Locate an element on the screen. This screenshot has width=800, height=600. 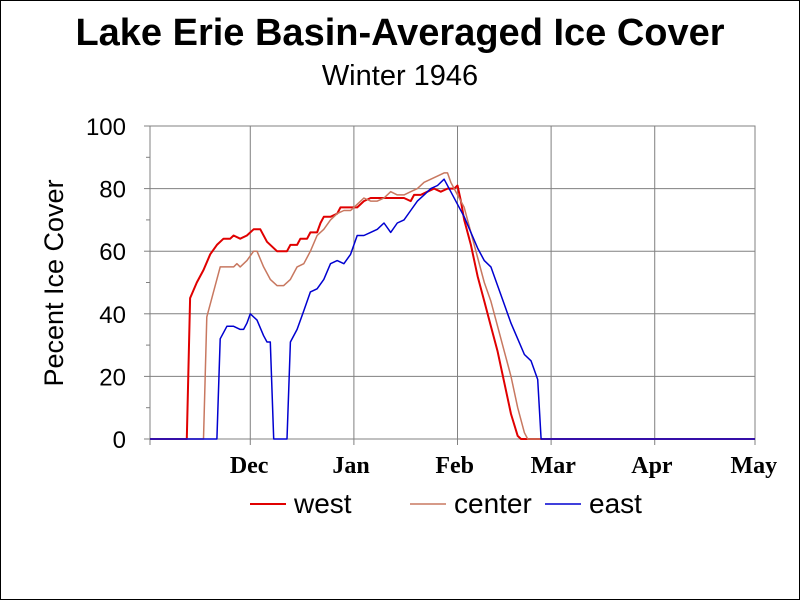
x-tick-label: Feb is located at coordinates (454, 466).